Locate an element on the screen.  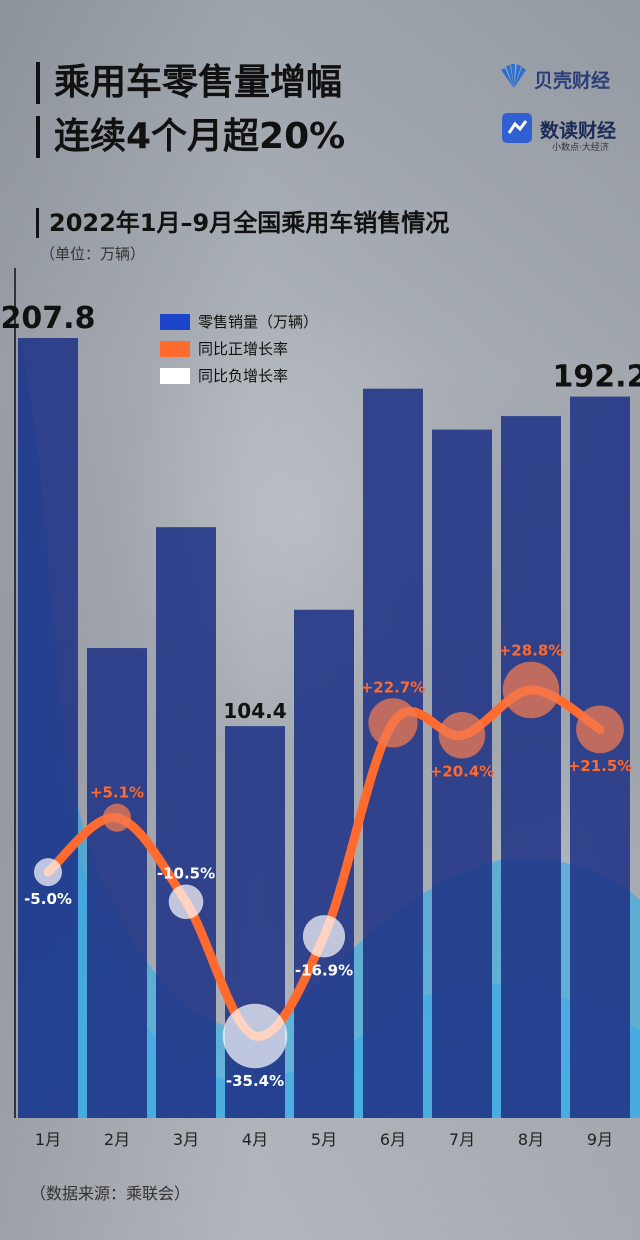
brand-beike-name: 贝壳财经 is located at coordinates (572, 81).